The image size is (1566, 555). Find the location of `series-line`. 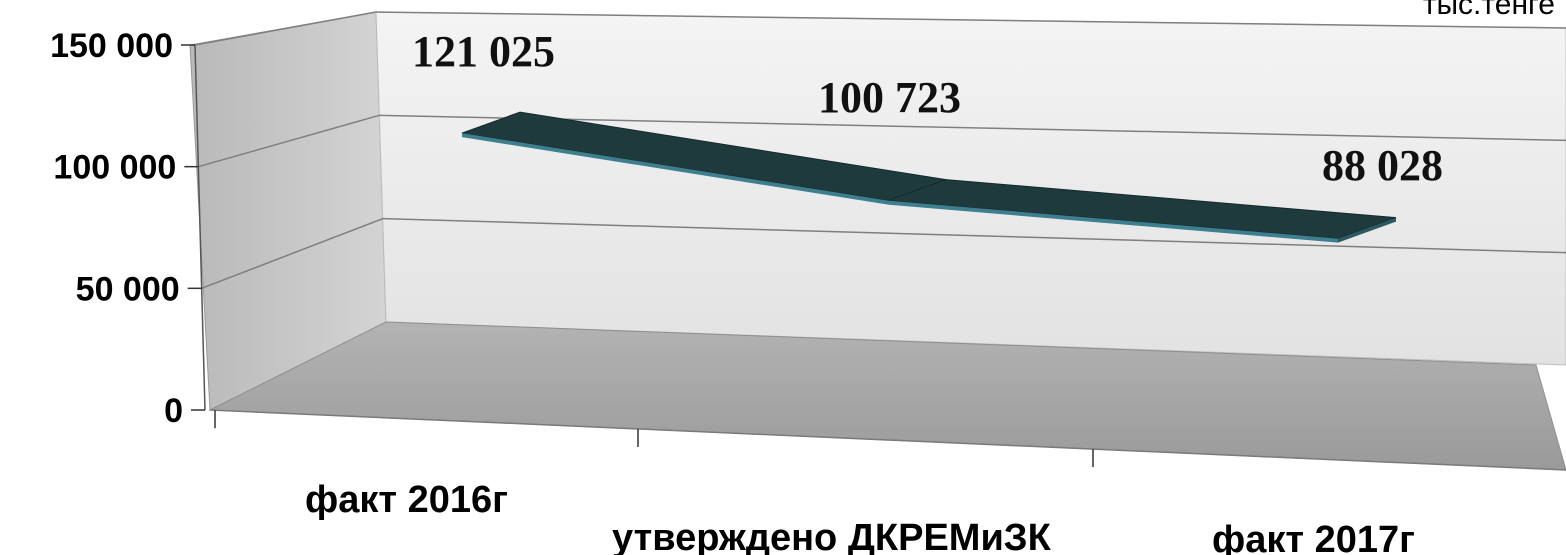

series-line is located at coordinates (929, 177).